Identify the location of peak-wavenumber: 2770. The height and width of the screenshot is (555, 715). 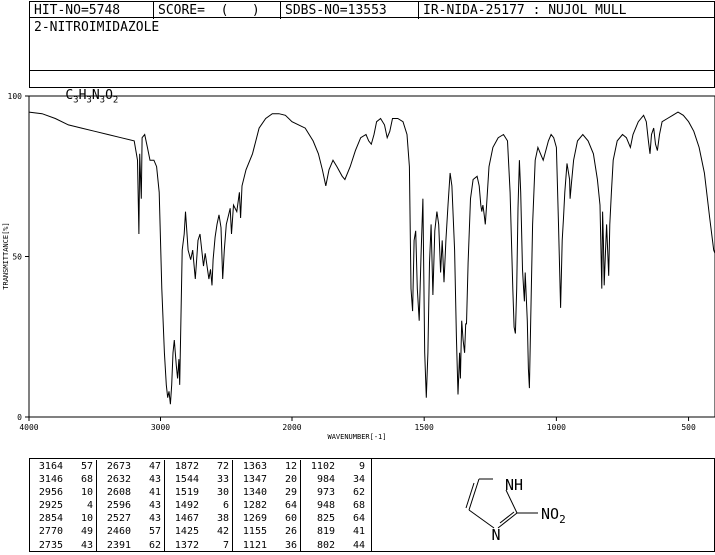
(50, 532).